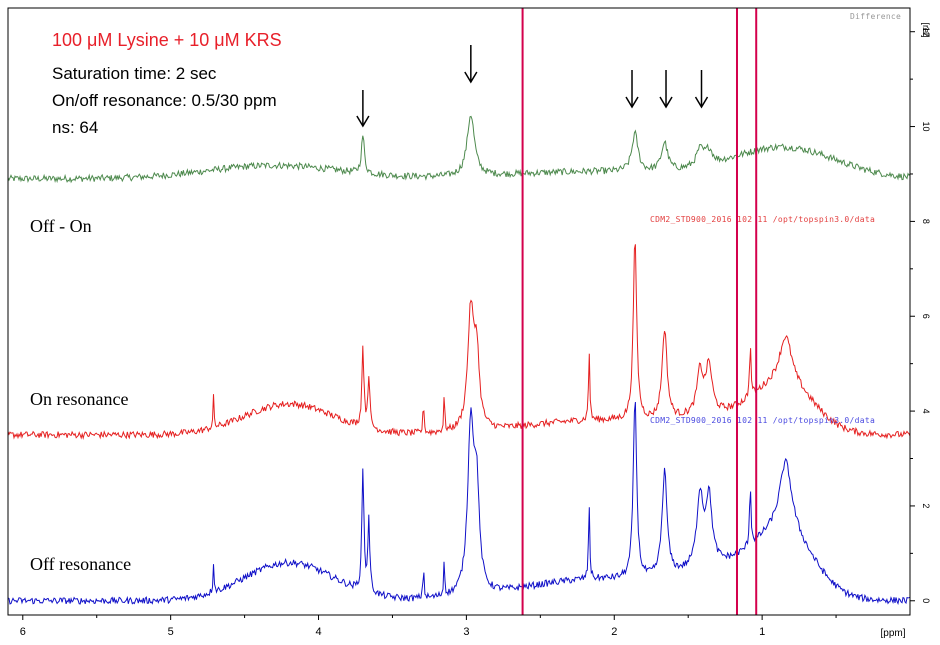  What do you see at coordinates (762, 632) in the screenshot?
I see `x-tick-label-1: 1` at bounding box center [762, 632].